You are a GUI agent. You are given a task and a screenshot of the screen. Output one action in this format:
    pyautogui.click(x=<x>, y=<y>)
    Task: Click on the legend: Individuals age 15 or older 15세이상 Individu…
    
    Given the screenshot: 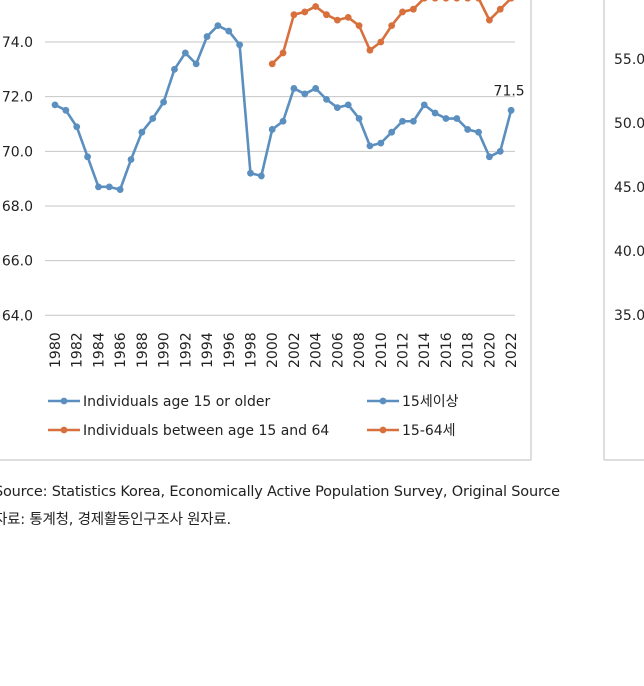 What is the action you would take?
    pyautogui.click(x=253, y=416)
    